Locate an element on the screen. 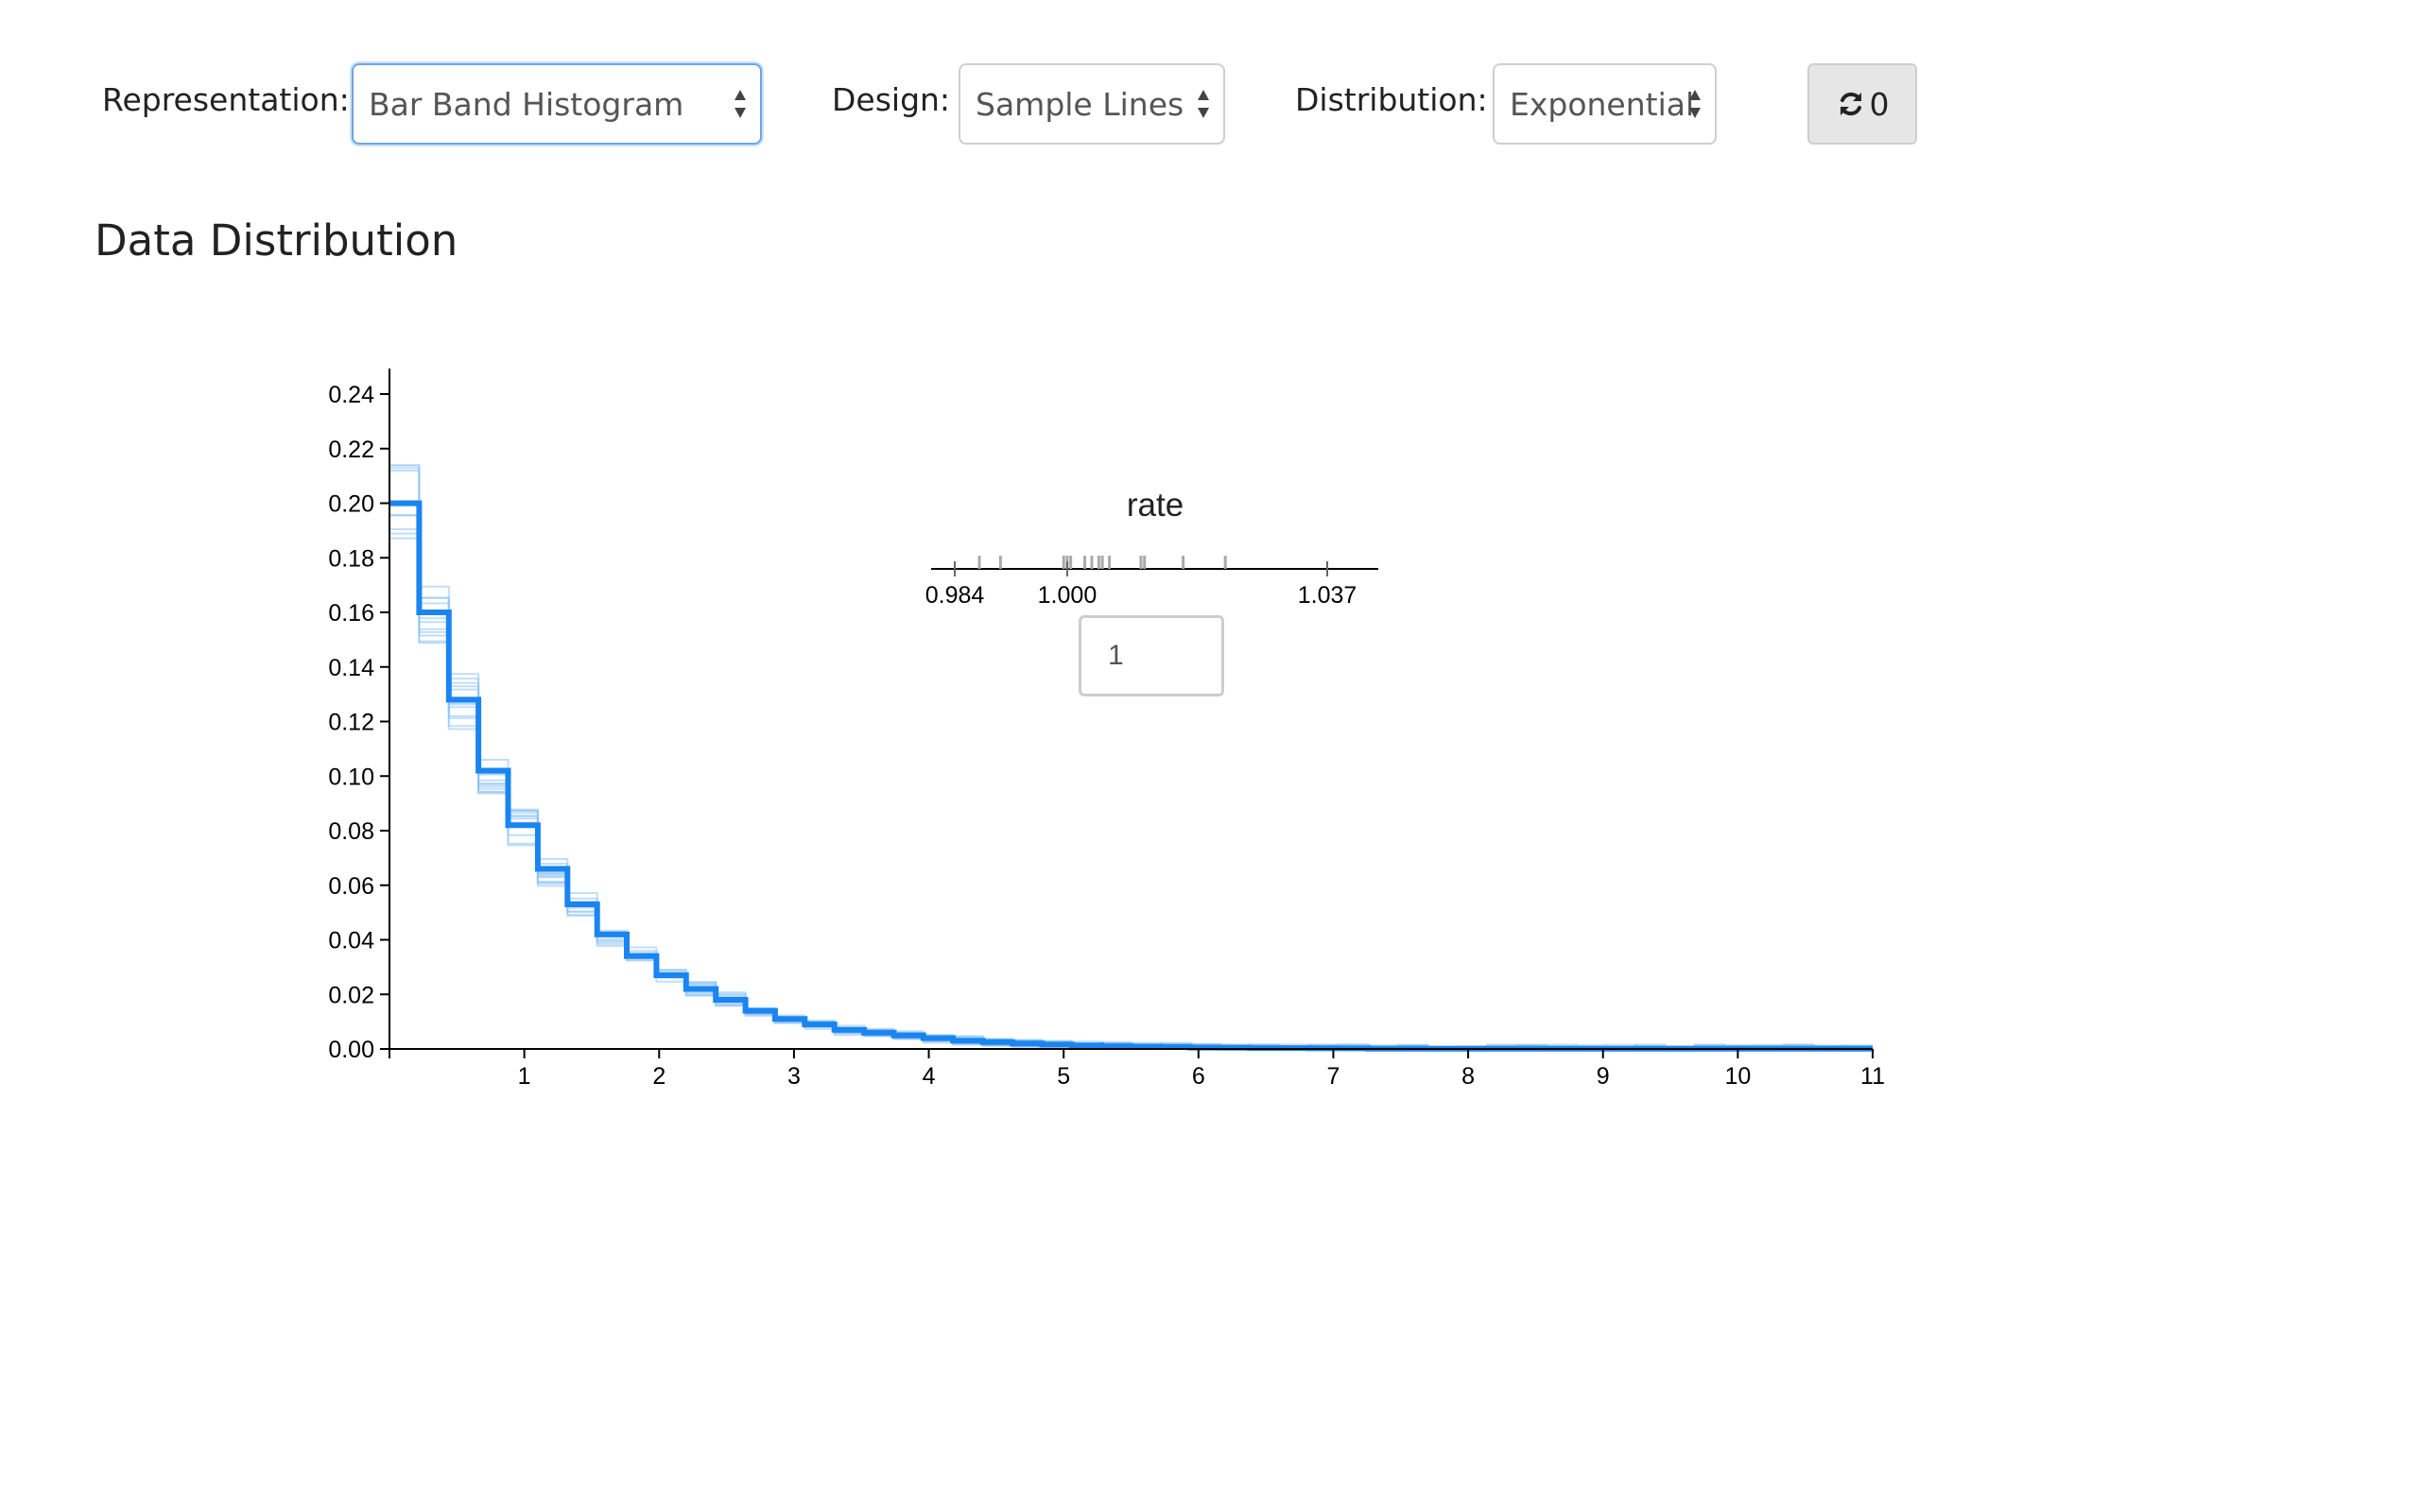 Image resolution: width=2420 pixels, height=1512 pixels. y-tick-label: 0.24 is located at coordinates (351, 395).